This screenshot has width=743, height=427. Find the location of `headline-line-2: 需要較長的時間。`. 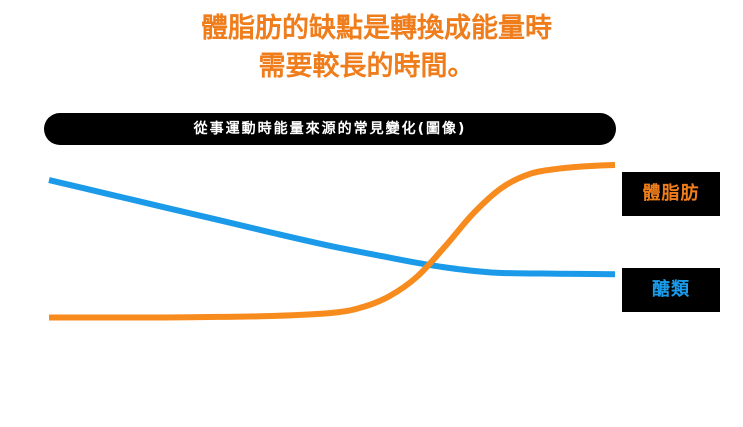

headline-line-2: 需要較長的時間。 is located at coordinates (366, 66).